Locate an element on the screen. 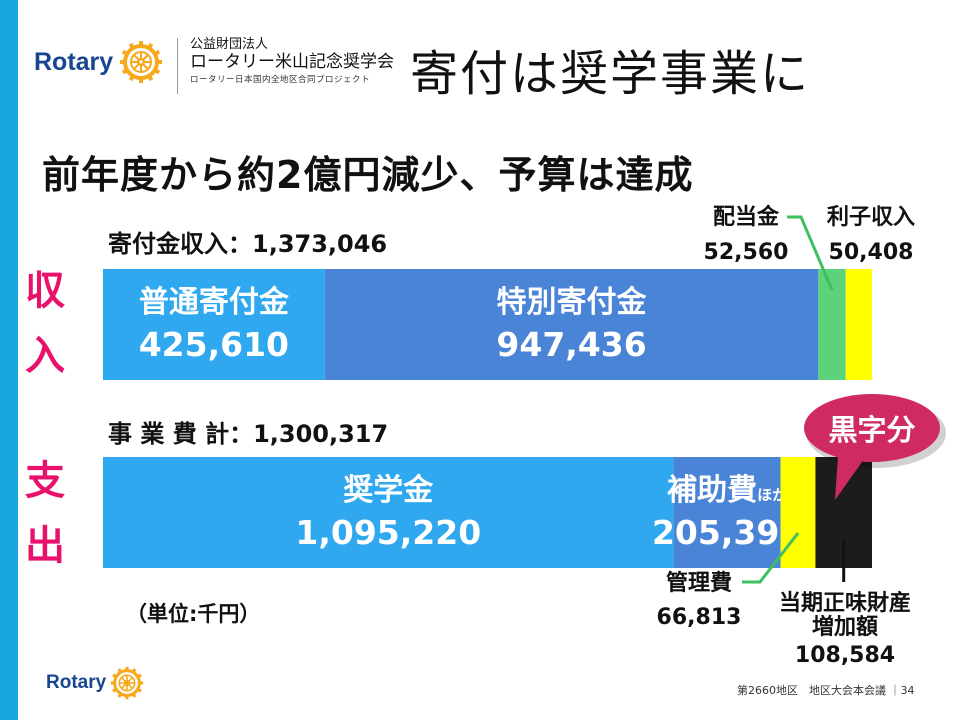  org-divider is located at coordinates (177, 66).